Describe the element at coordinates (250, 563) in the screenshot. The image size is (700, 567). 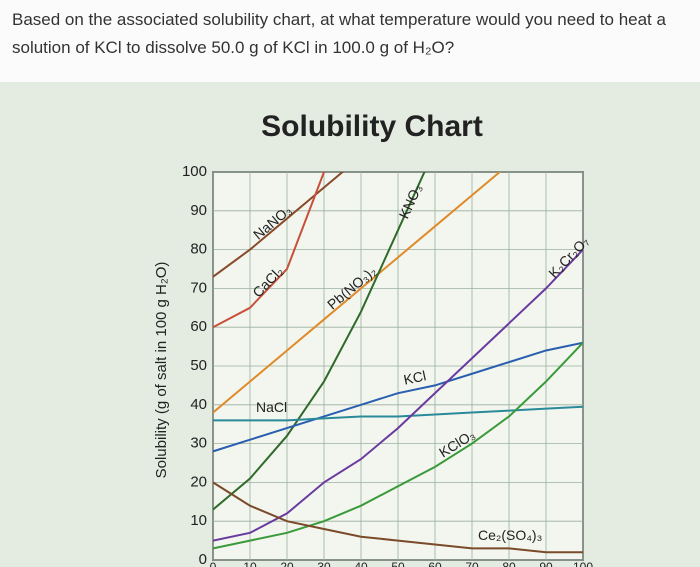
I see `x-tick-label: 10` at that location.